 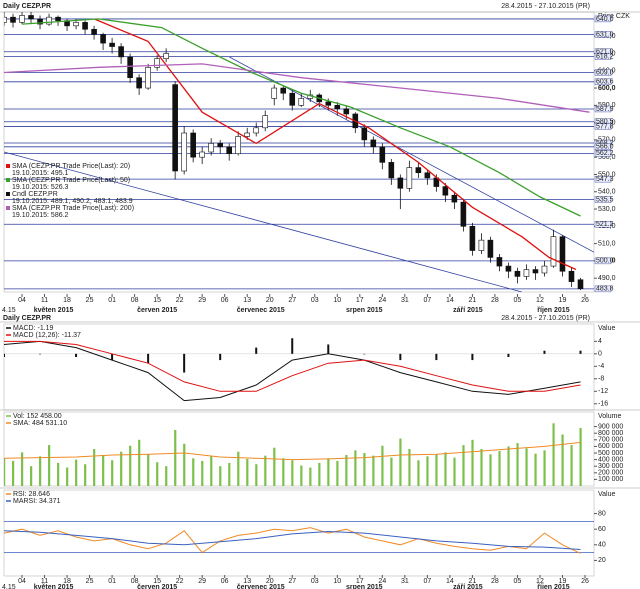 I want to click on level-label: 618.2, so click(x=605, y=56).